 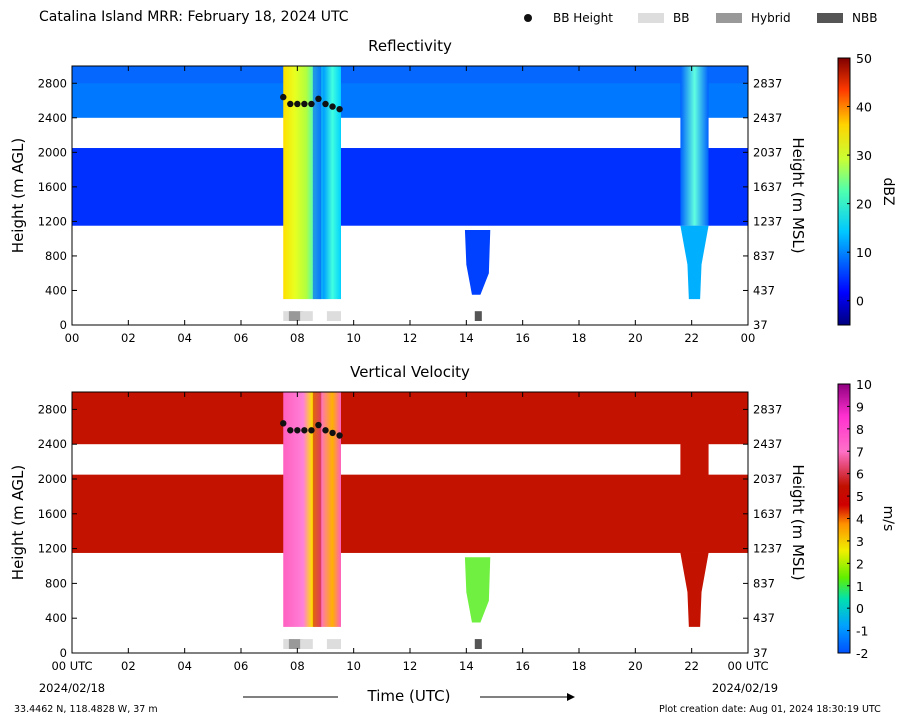 I want to click on x-tick-label: 22, so click(x=691, y=338).